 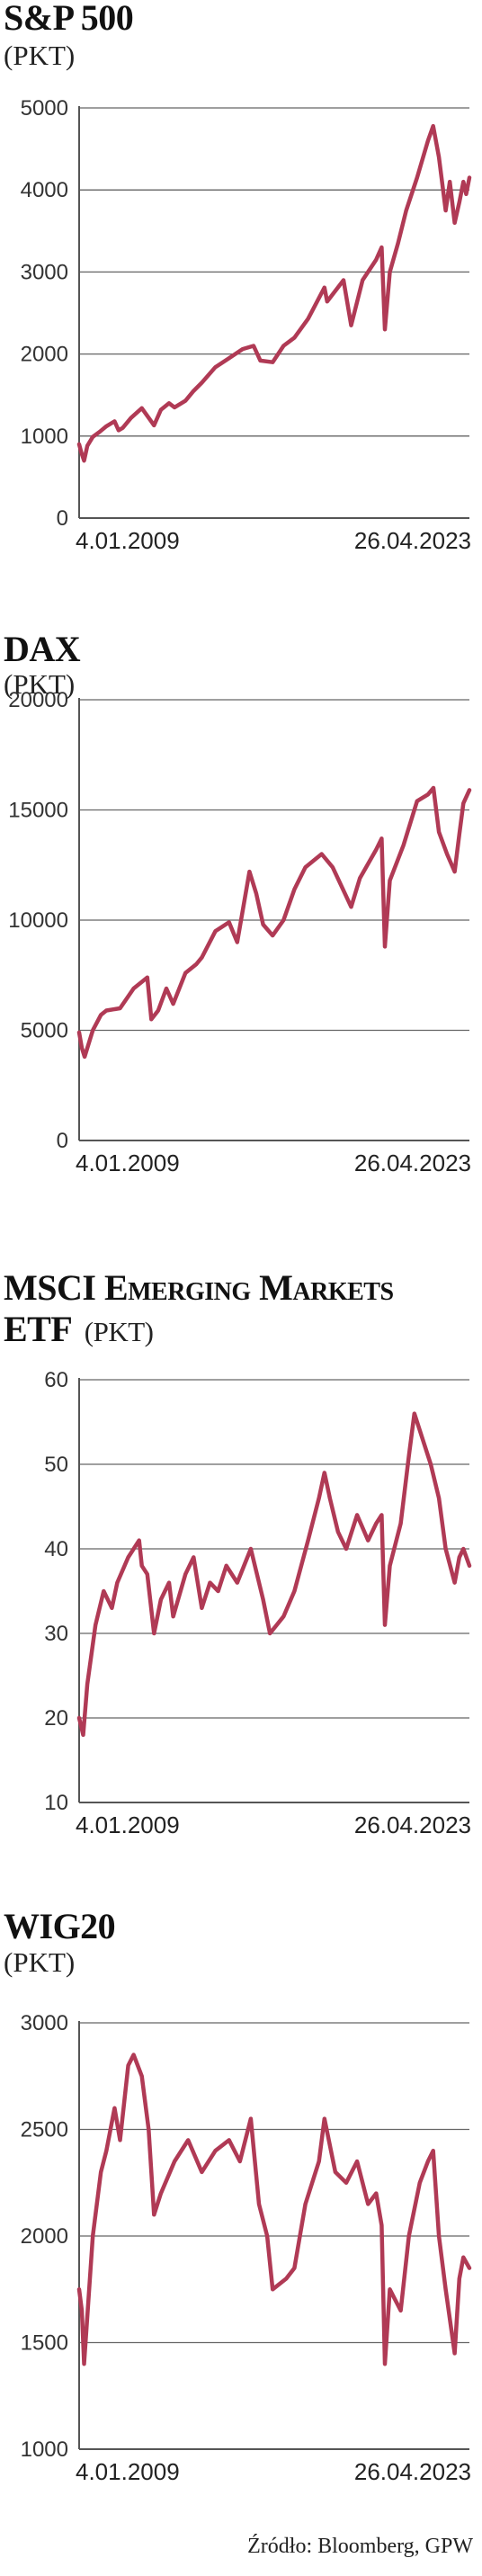 I want to click on chart-title: WIG20, so click(x=60, y=1926).